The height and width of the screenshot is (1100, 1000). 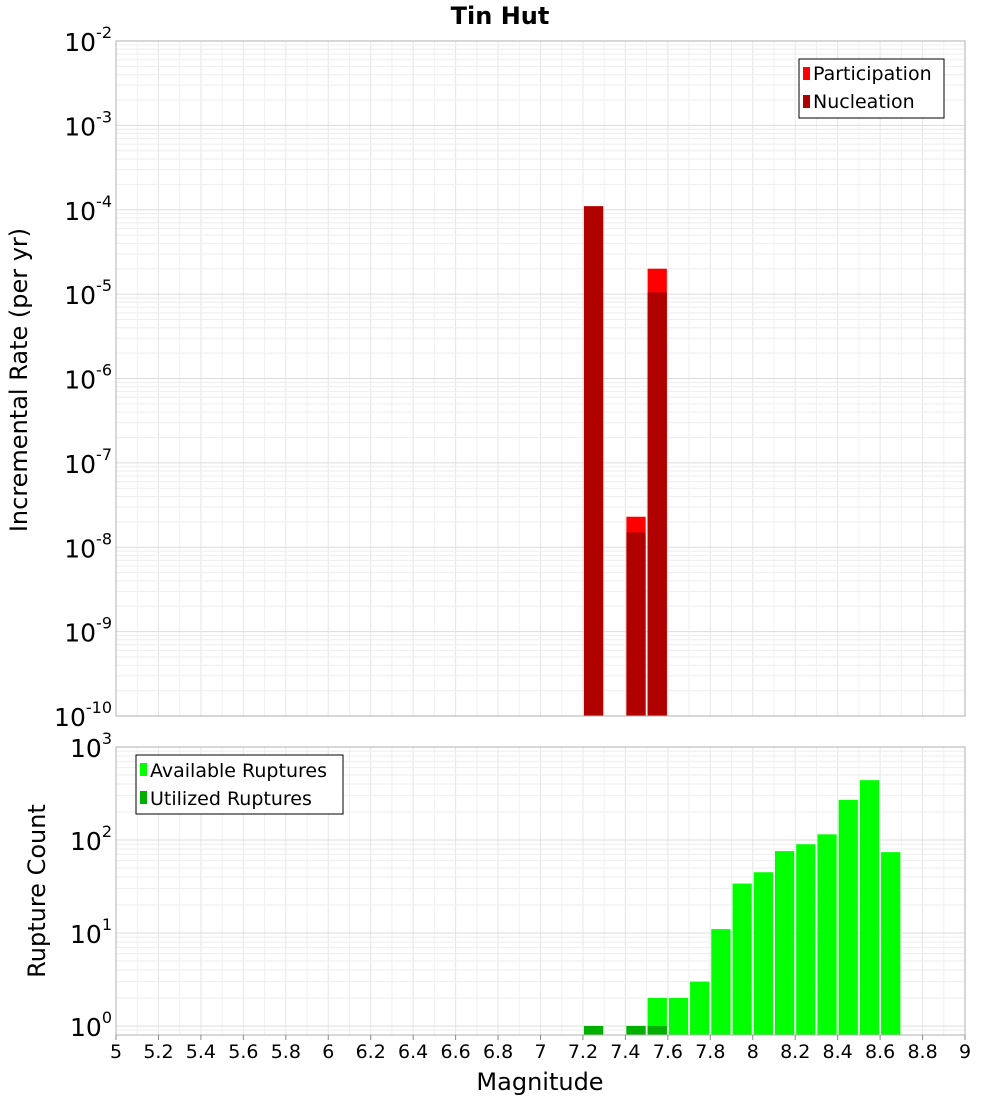 I want to click on top-y-ticks: 10⁻² 10⁻³ 10⁻⁴ 10⁻⁵ 10⁻⁶ 10⁻⁷ 10⁻⁸ 10⁻⁹ 10⁻¹⁰, so click(x=83, y=377).